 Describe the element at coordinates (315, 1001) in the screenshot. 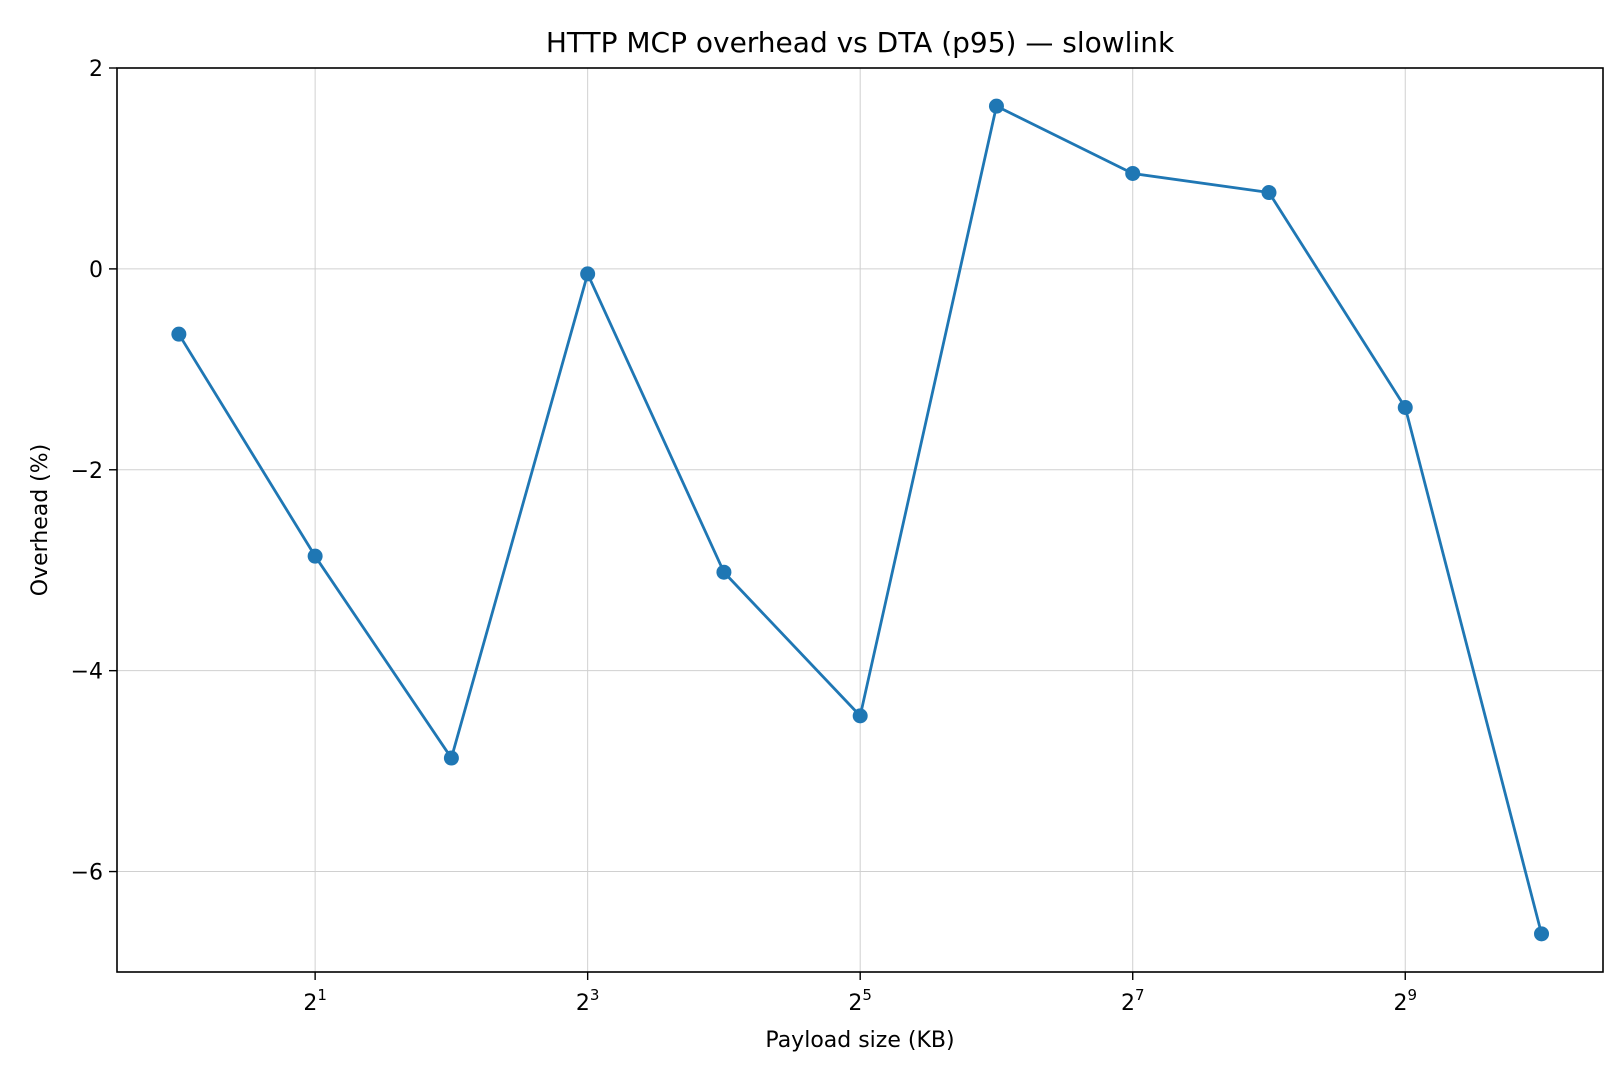

I see `x-tick-label: 21` at that location.